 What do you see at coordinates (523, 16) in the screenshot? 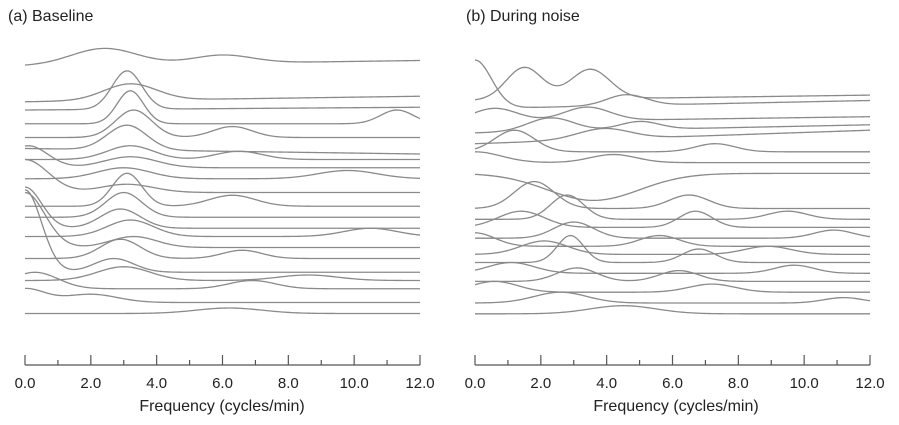
I see `panel-b-title: (b) During noise` at bounding box center [523, 16].